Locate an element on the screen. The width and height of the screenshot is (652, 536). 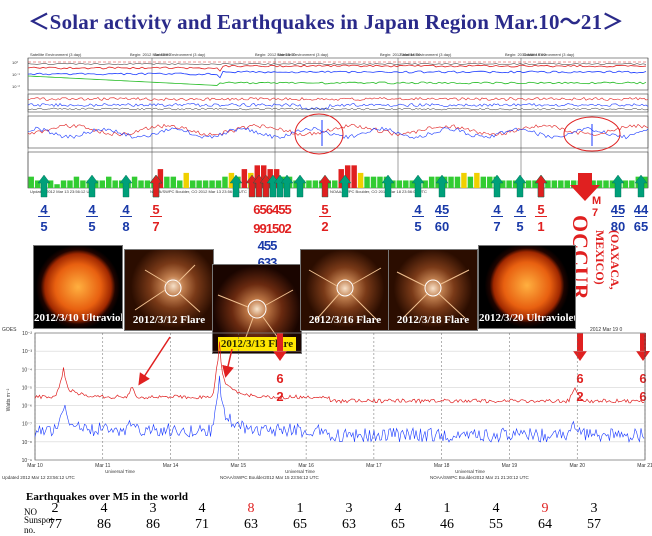
eq-count: 3 is located at coordinates (594, 508).